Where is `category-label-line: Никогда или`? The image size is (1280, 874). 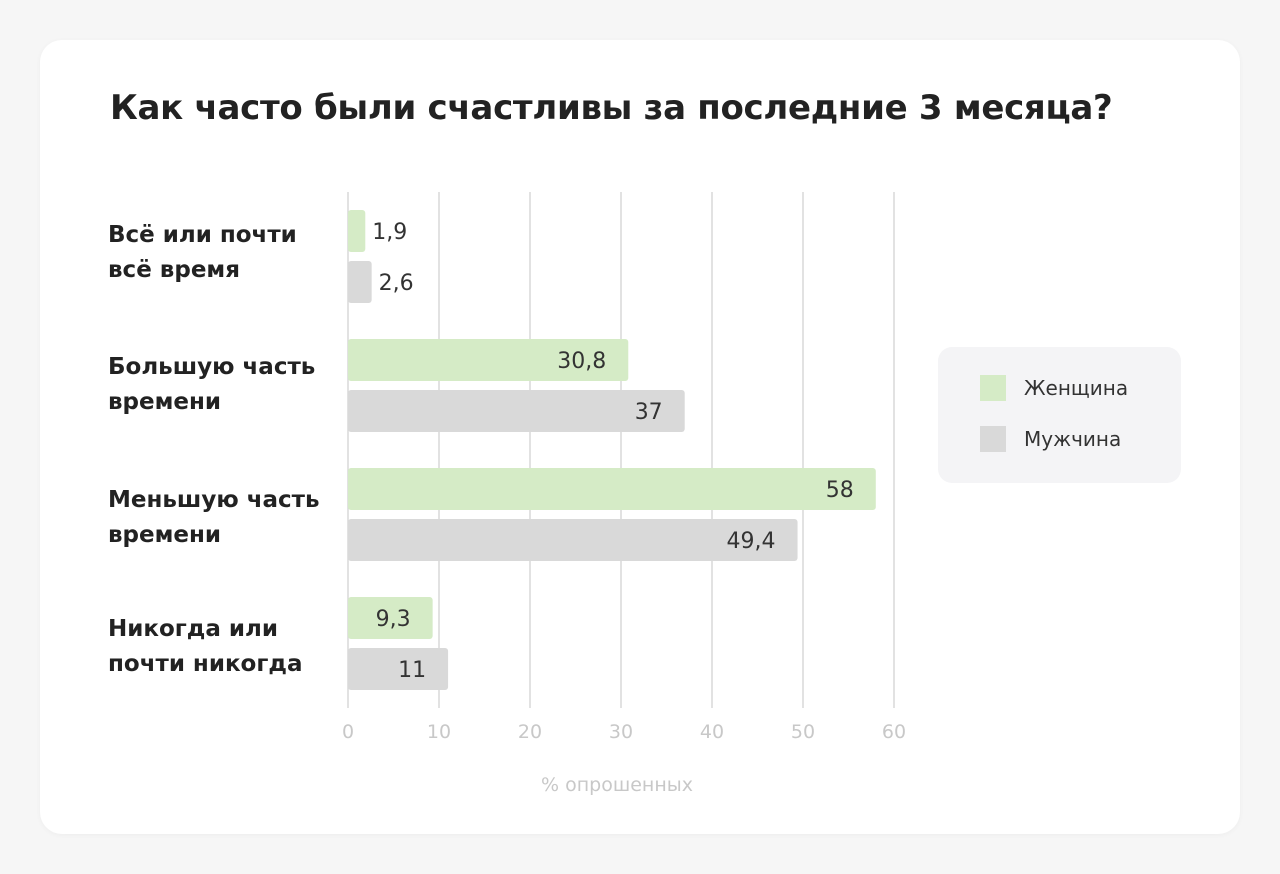
category-label-line: Никогда или is located at coordinates (193, 629).